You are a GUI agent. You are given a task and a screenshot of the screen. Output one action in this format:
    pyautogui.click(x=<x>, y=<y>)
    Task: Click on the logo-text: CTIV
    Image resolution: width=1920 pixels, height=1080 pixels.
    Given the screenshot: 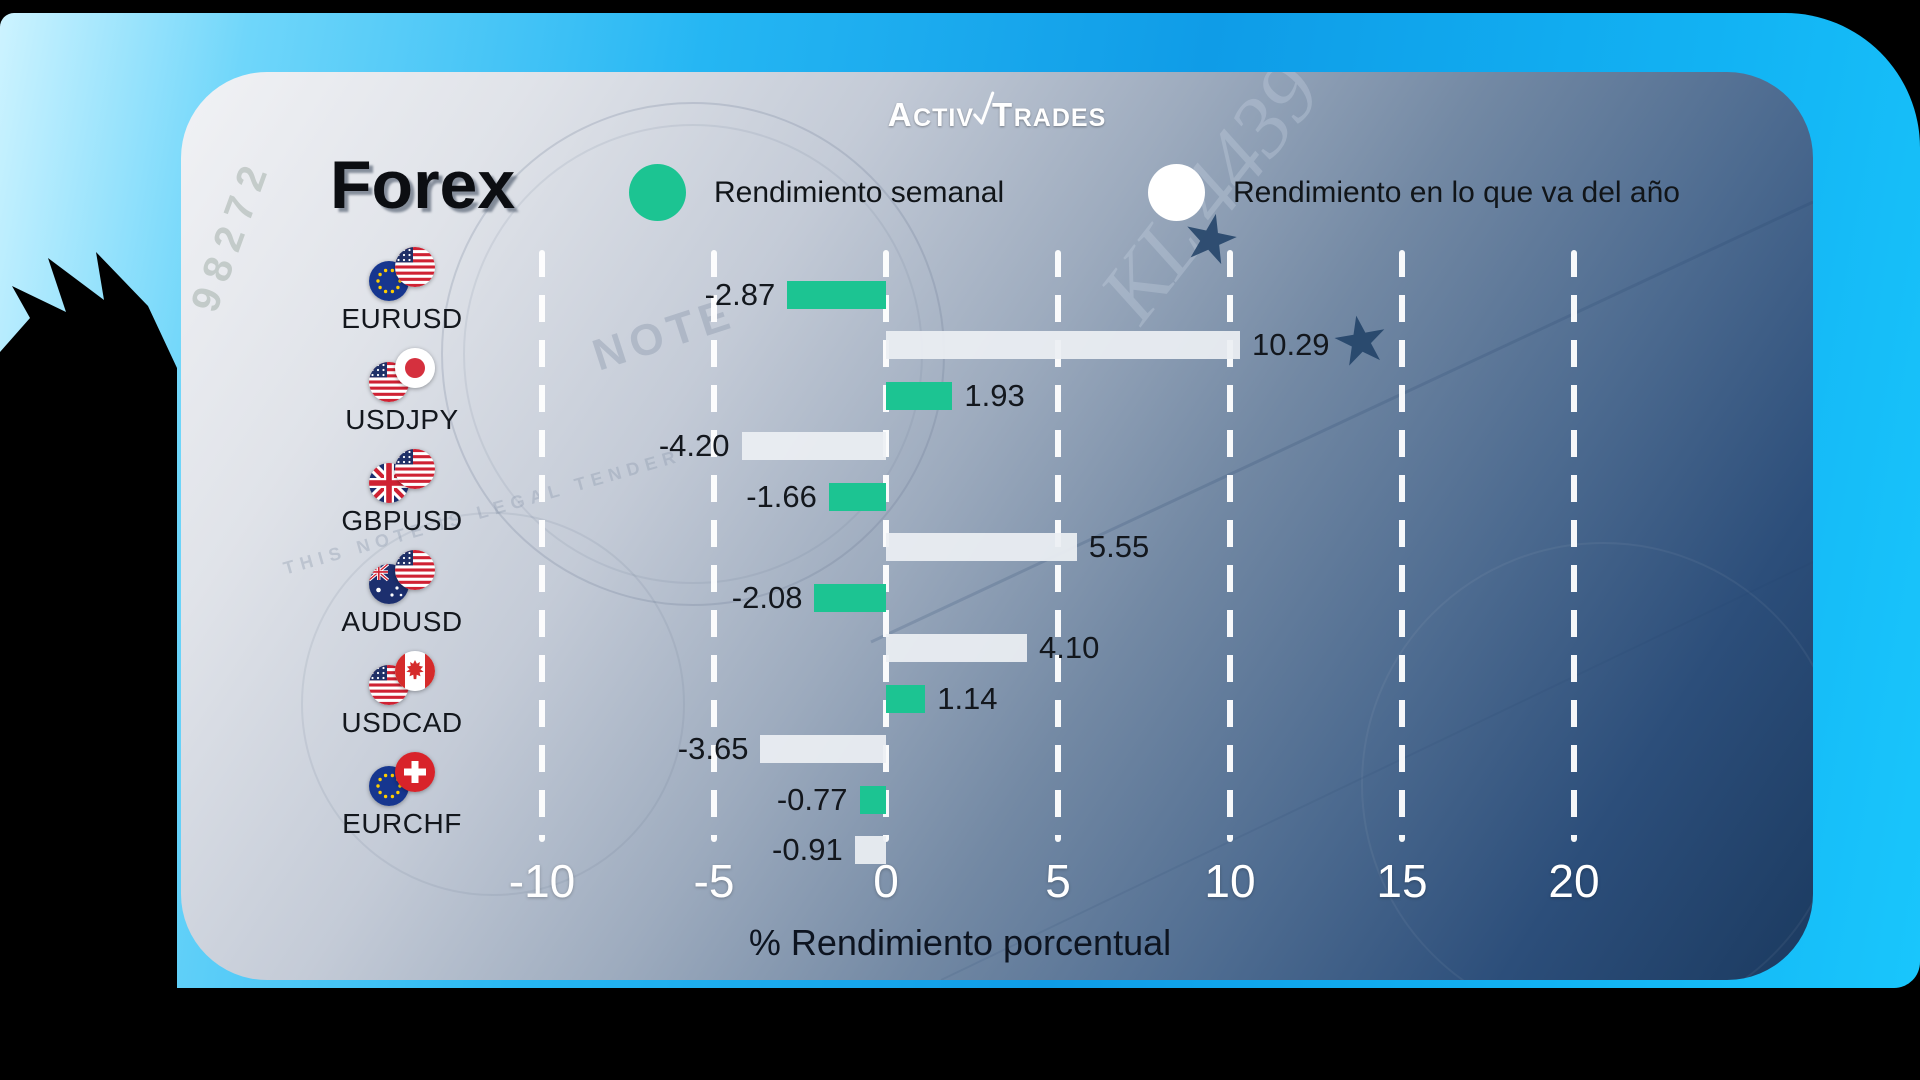 What is the action you would take?
    pyautogui.click(x=944, y=118)
    